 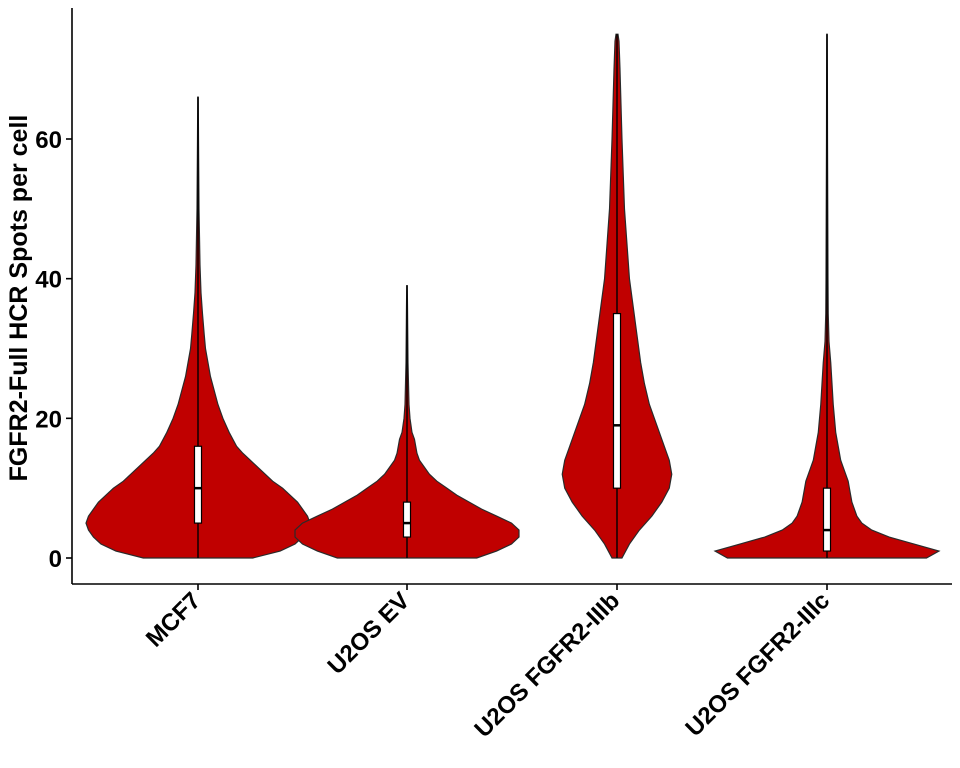 What do you see at coordinates (407, 519) in the screenshot?
I see `box-u2os-ev` at bounding box center [407, 519].